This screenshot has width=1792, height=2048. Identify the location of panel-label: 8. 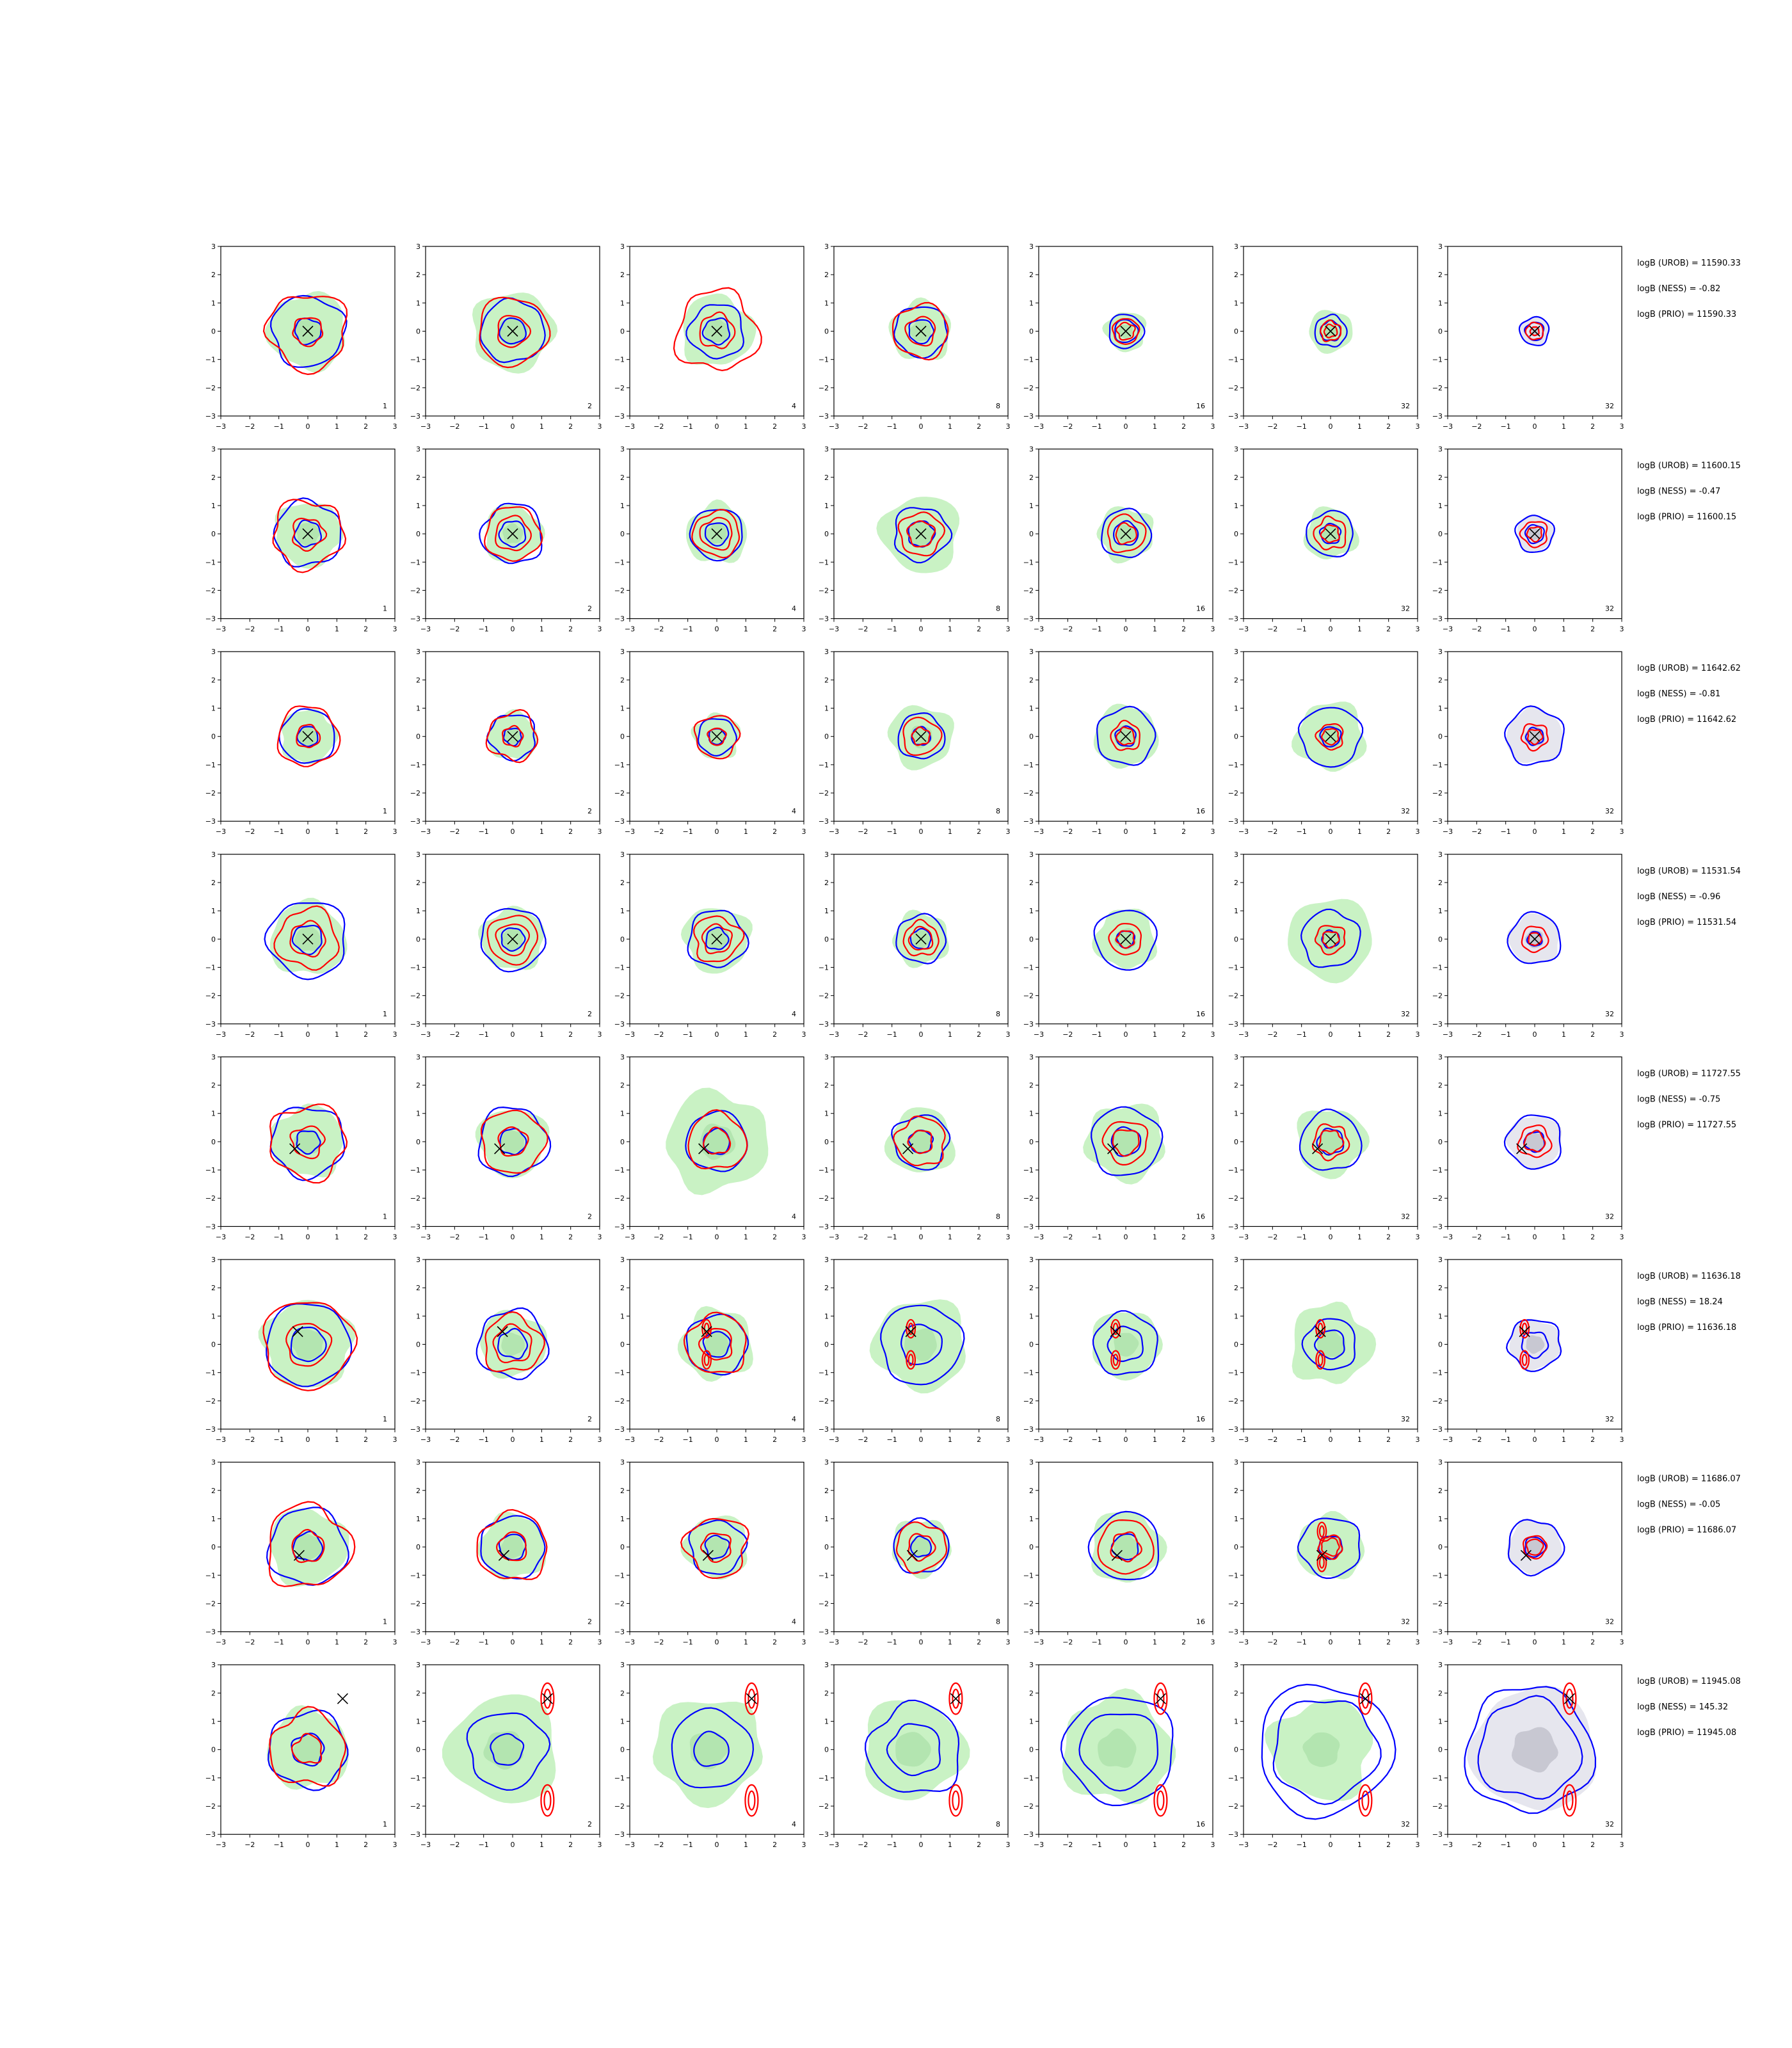
(998, 1622).